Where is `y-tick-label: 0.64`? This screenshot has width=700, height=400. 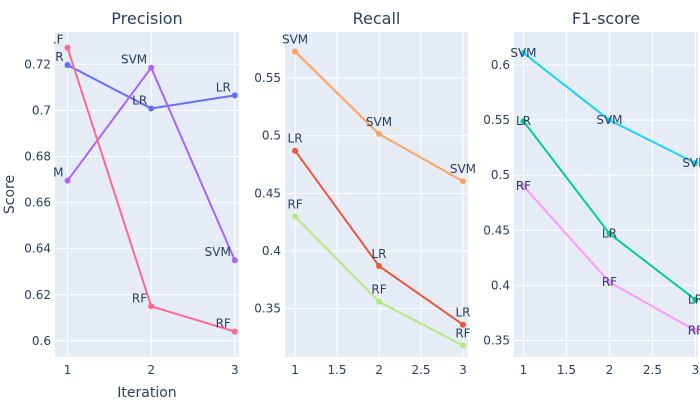 y-tick-label: 0.64 is located at coordinates (37, 249).